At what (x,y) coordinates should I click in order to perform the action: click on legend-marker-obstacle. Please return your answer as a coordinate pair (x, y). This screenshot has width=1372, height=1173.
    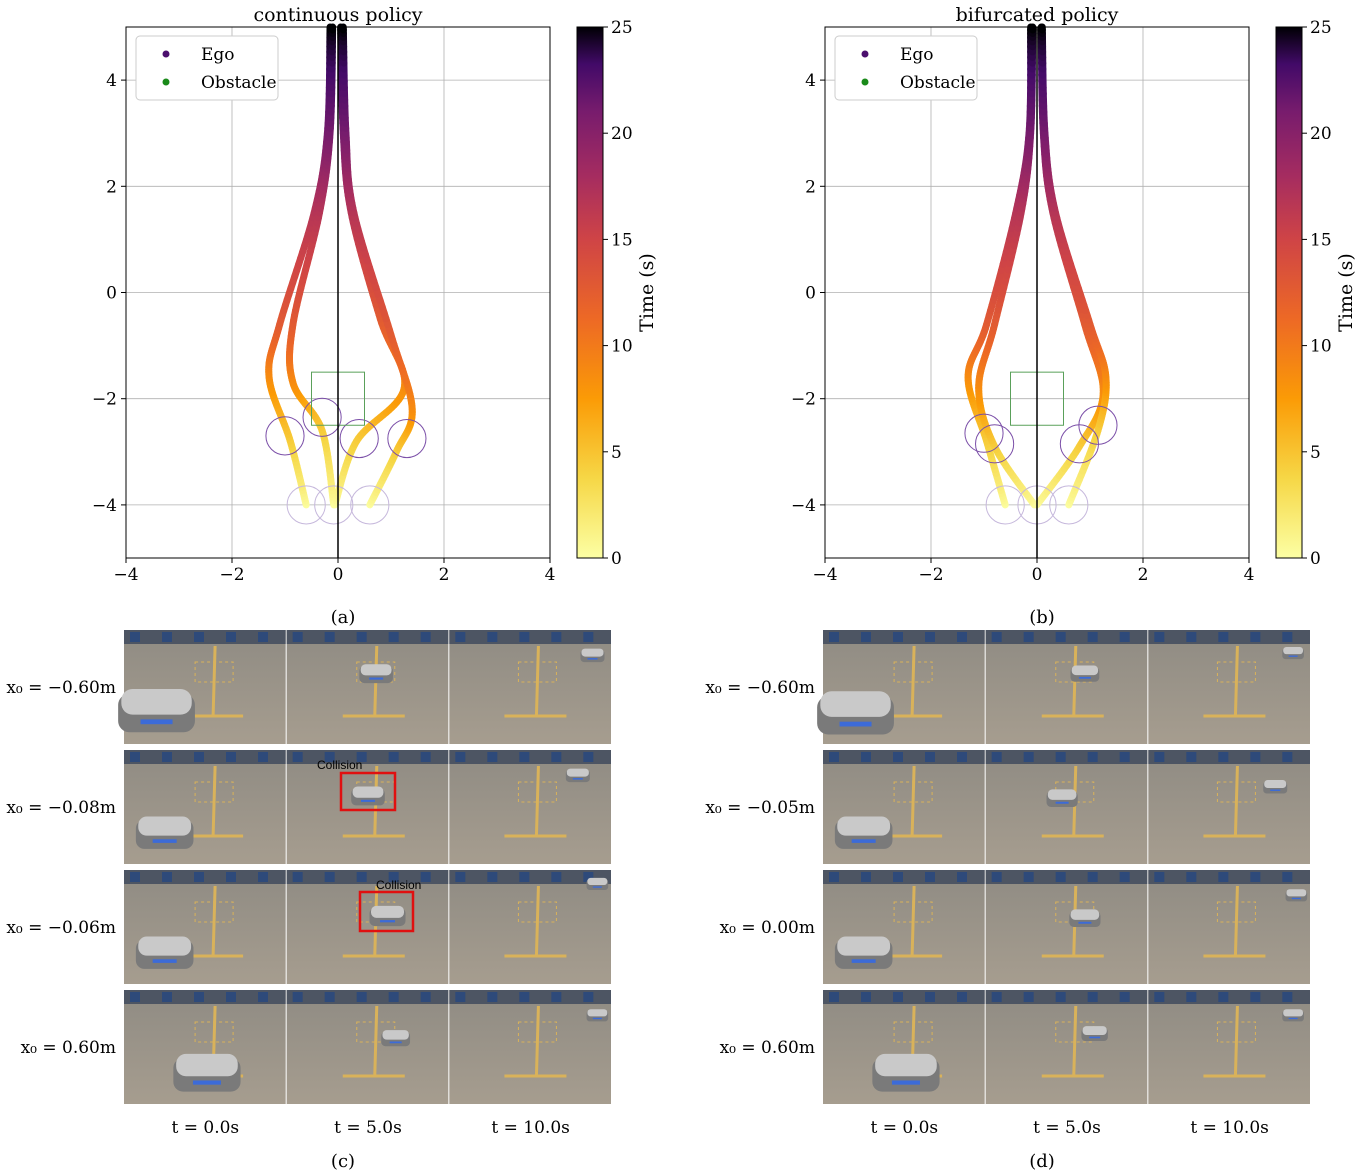
    Looking at the image, I should click on (865, 82).